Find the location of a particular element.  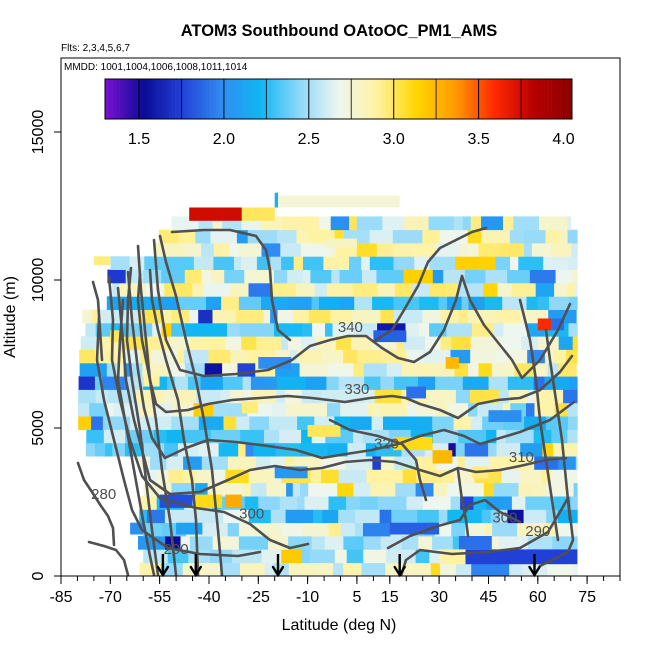

y-axis-label: Altitude (m) is located at coordinates (10, 317).